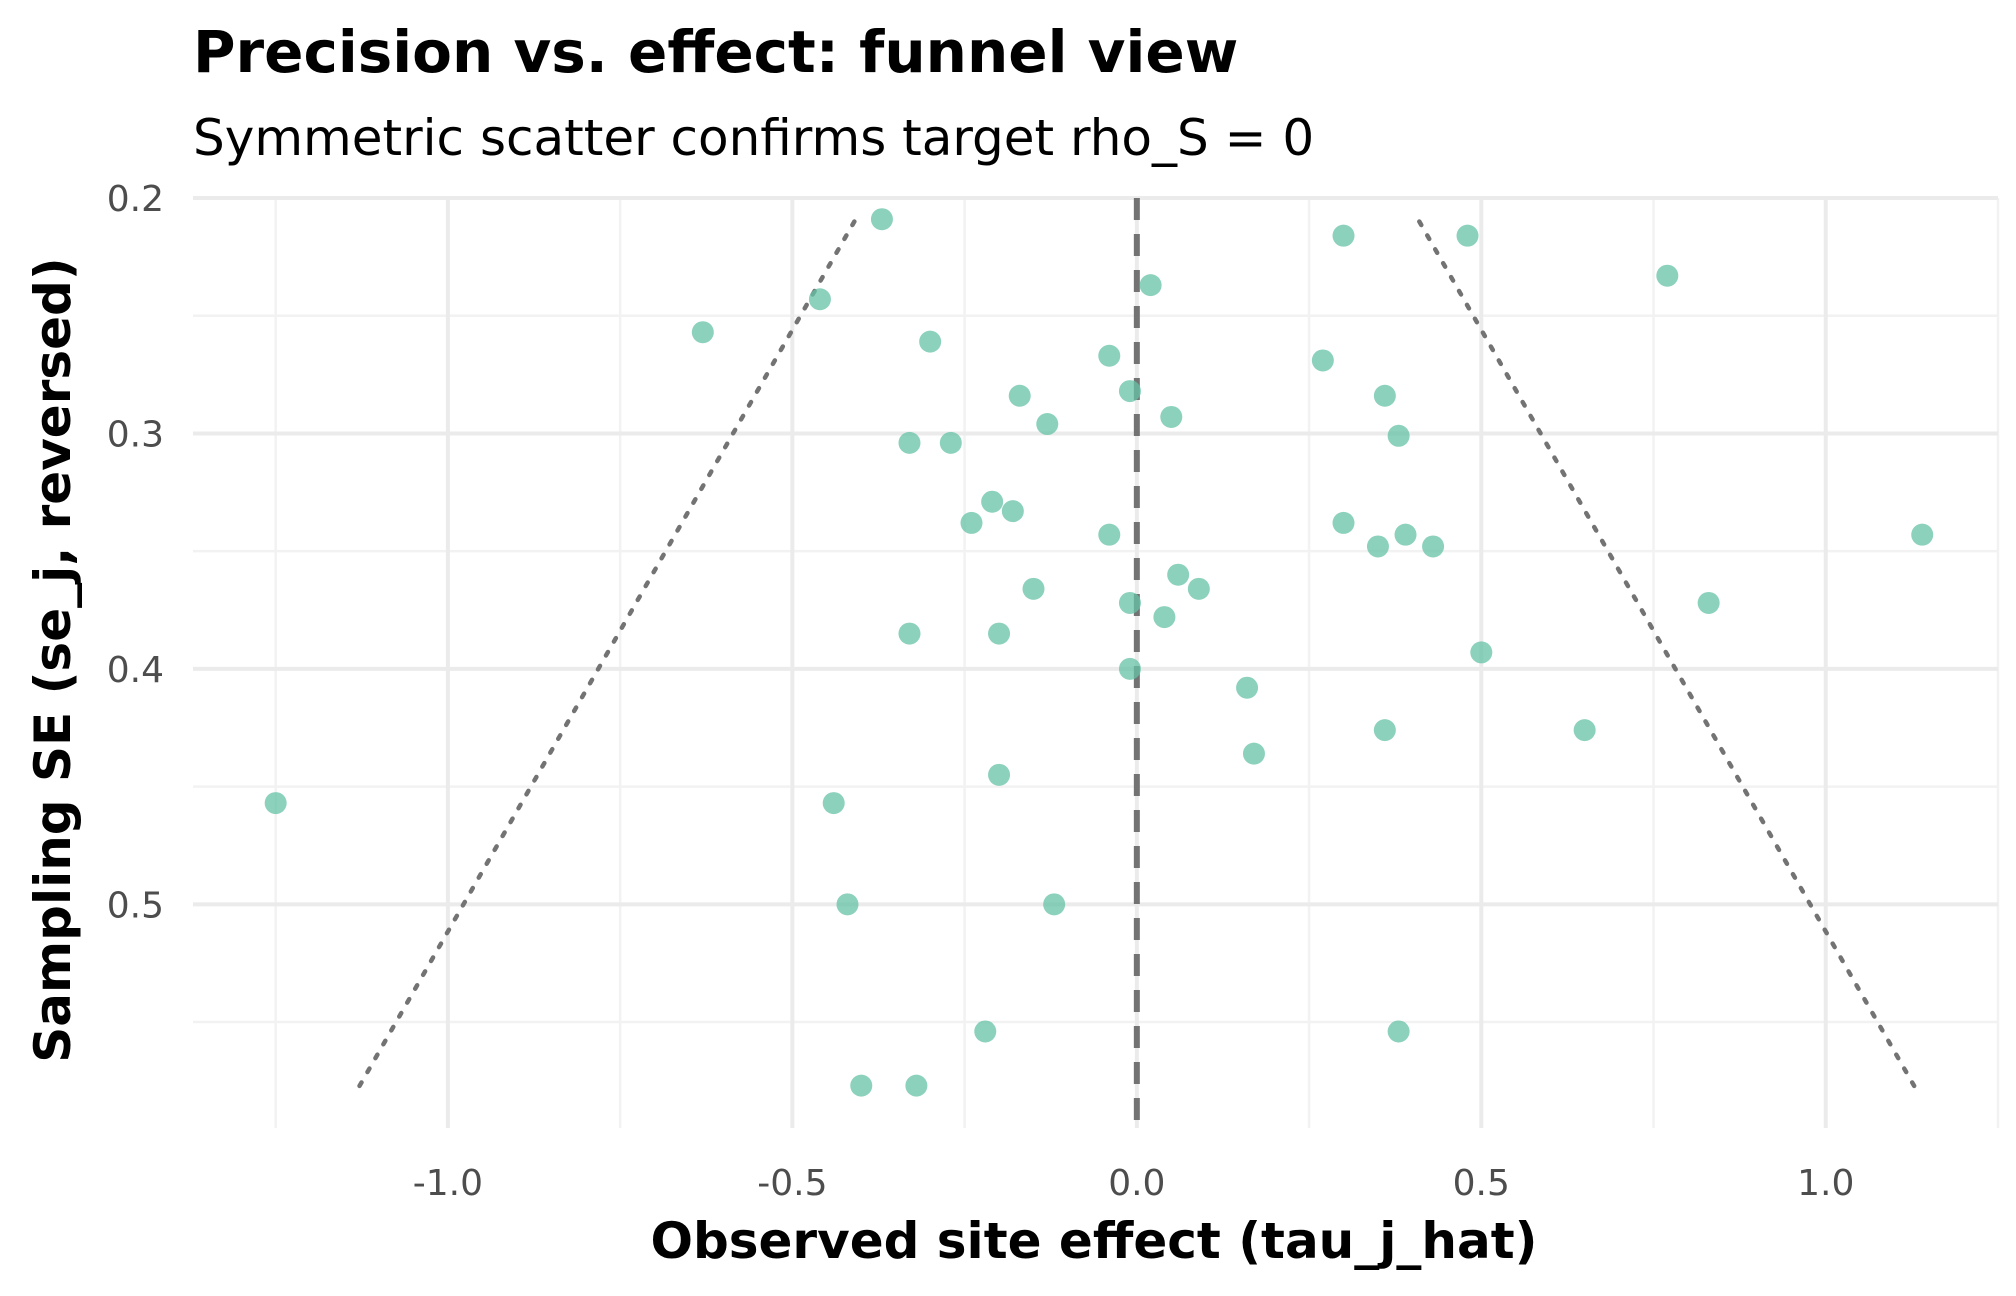  What do you see at coordinates (135, 905) in the screenshot?
I see `y-tick-label: 0.5` at bounding box center [135, 905].